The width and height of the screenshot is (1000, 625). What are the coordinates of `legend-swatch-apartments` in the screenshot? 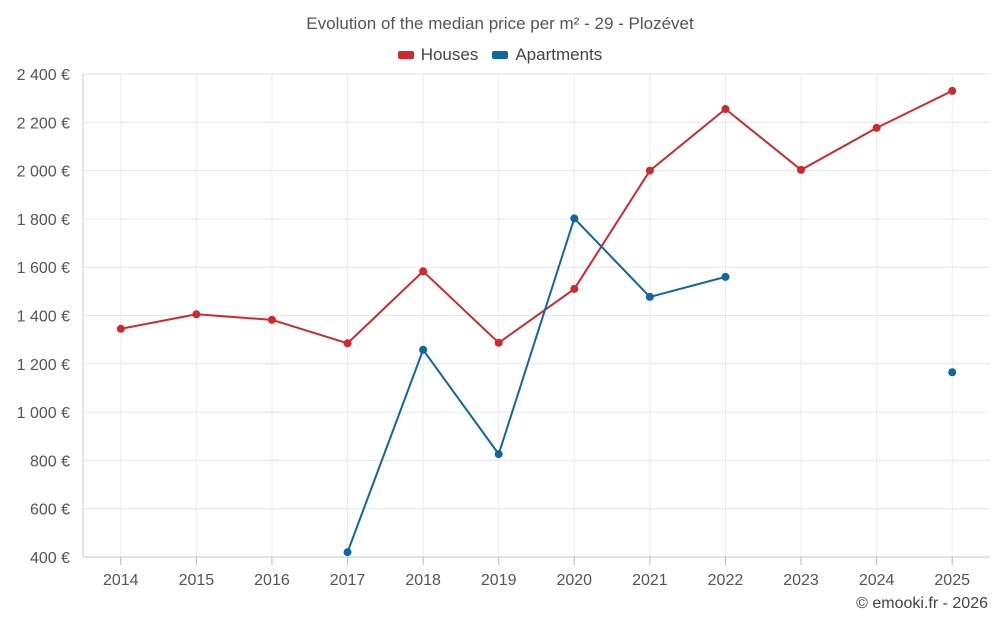 It's located at (500, 55).